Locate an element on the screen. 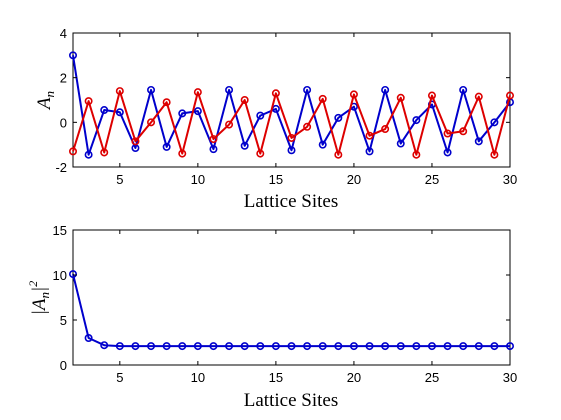  bottom-x-tick-label: 10 is located at coordinates (198, 377).